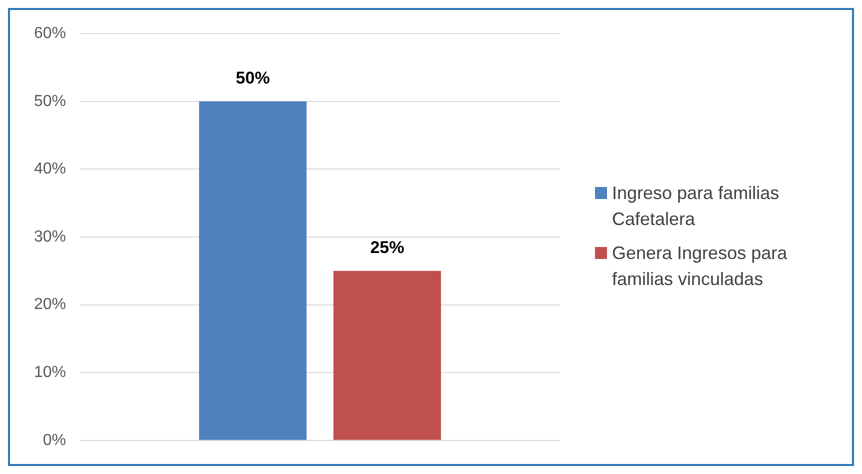 The width and height of the screenshot is (862, 474). Describe the element at coordinates (50, 101) in the screenshot. I see `y-tick-label: 50%` at that location.